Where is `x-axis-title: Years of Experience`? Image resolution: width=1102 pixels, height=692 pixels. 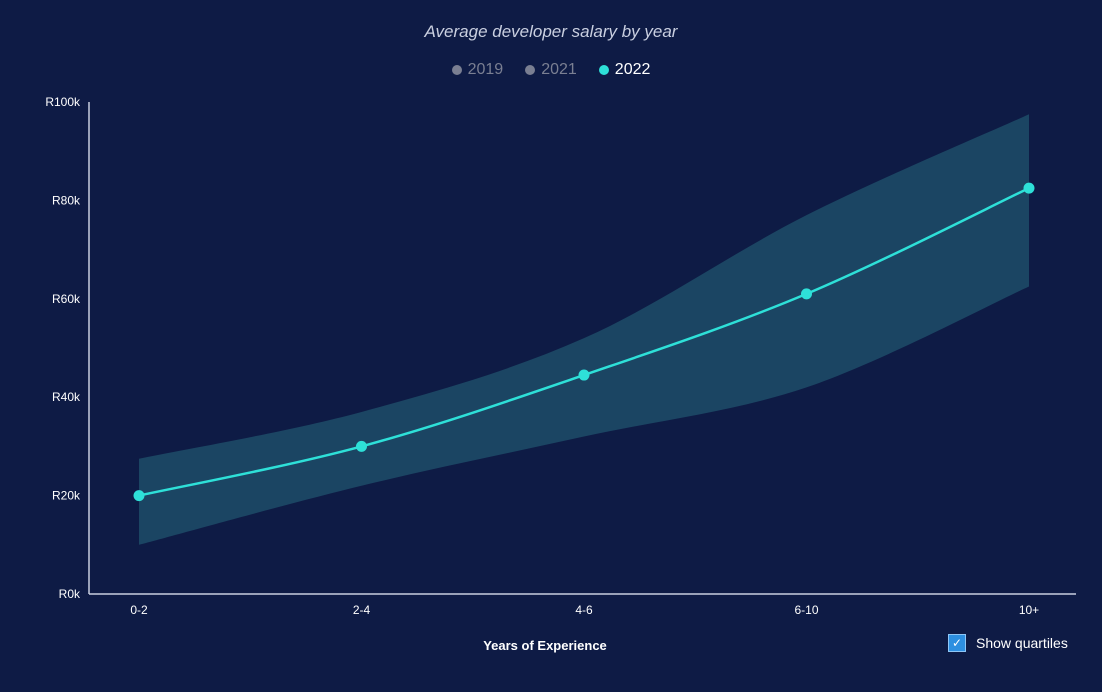
x-axis-title: Years of Experience is located at coordinates (545, 645).